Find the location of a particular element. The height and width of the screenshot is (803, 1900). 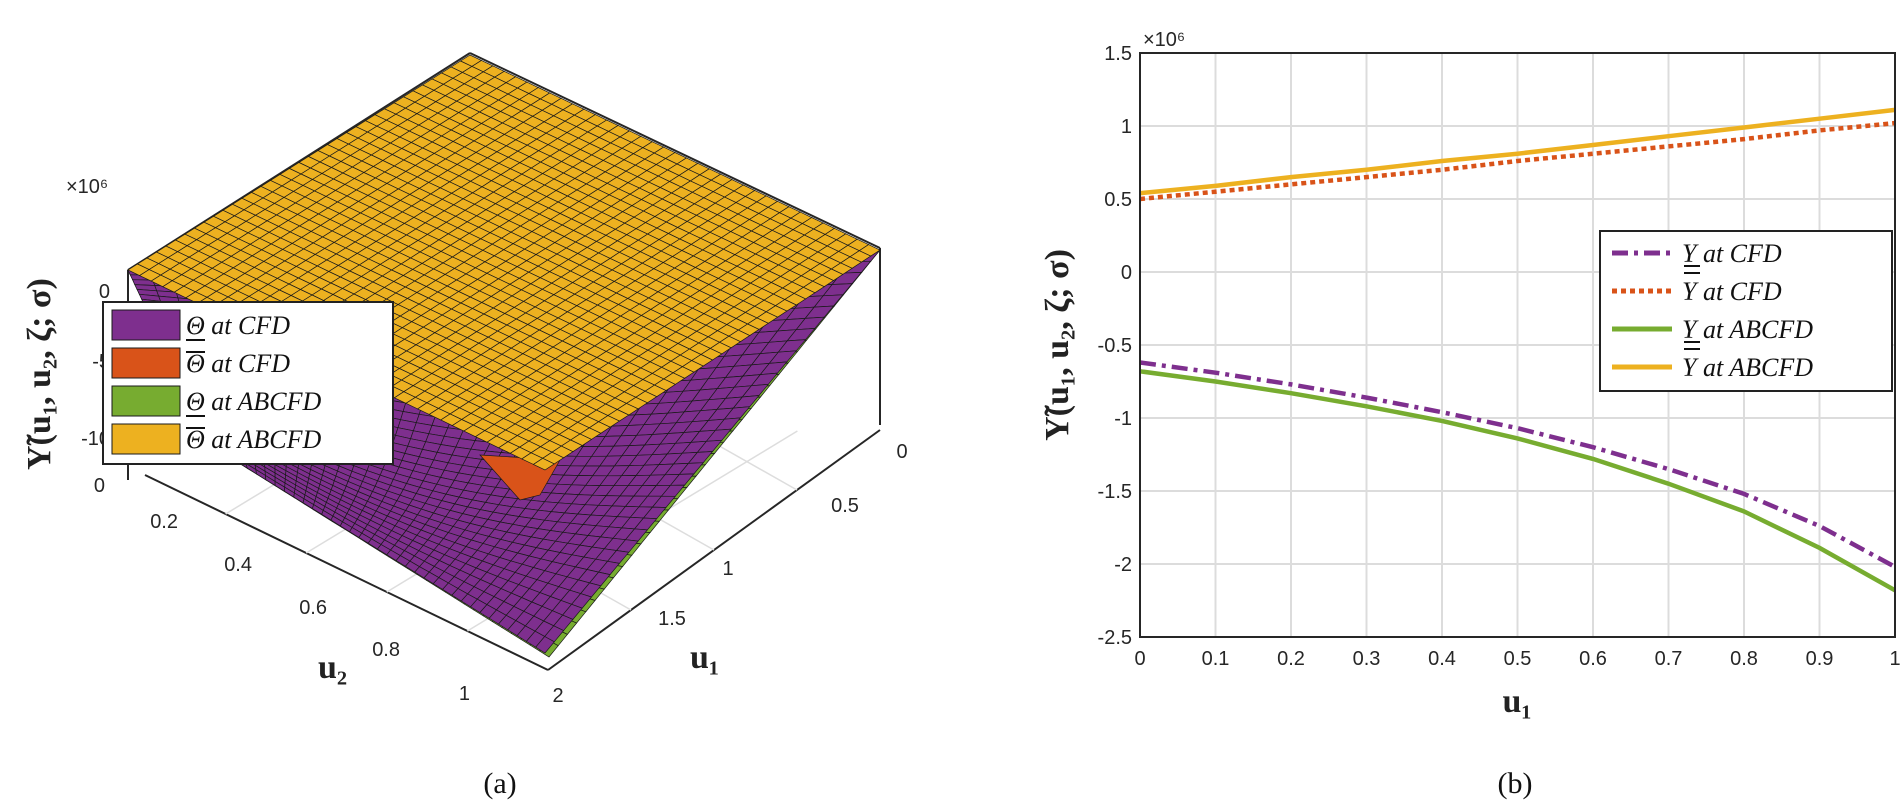

panel-b-x-tick: 0.9 is located at coordinates (1820, 659).